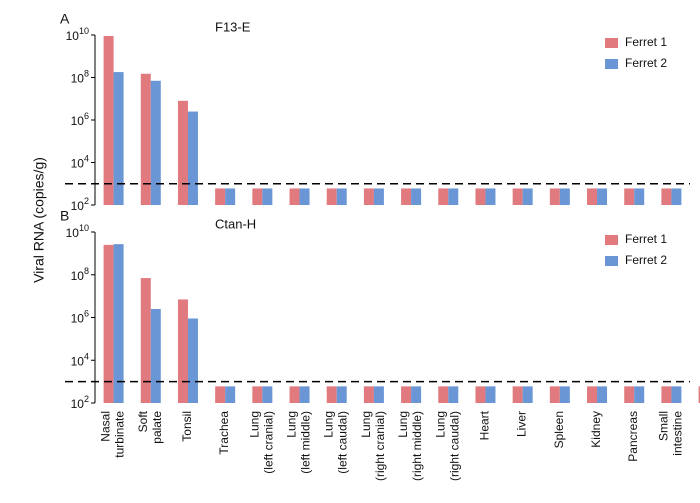 The width and height of the screenshot is (700, 503). What do you see at coordinates (336, 442) in the screenshot?
I see `x-tick-label: Lung(left caudal)` at bounding box center [336, 442].